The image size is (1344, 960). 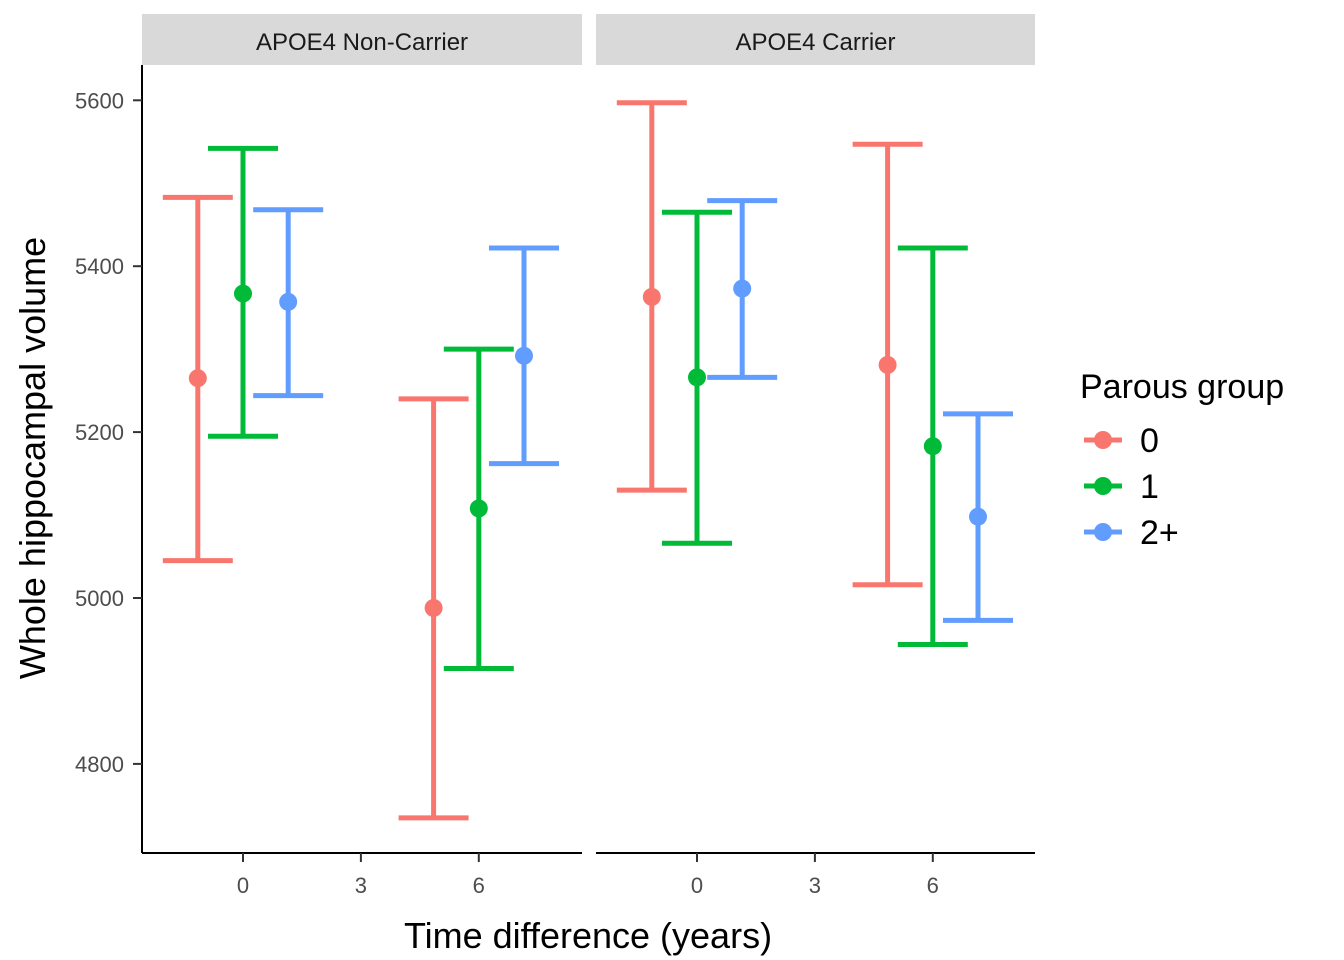 I want to click on legend-item-0: 0, so click(x=1121, y=441).